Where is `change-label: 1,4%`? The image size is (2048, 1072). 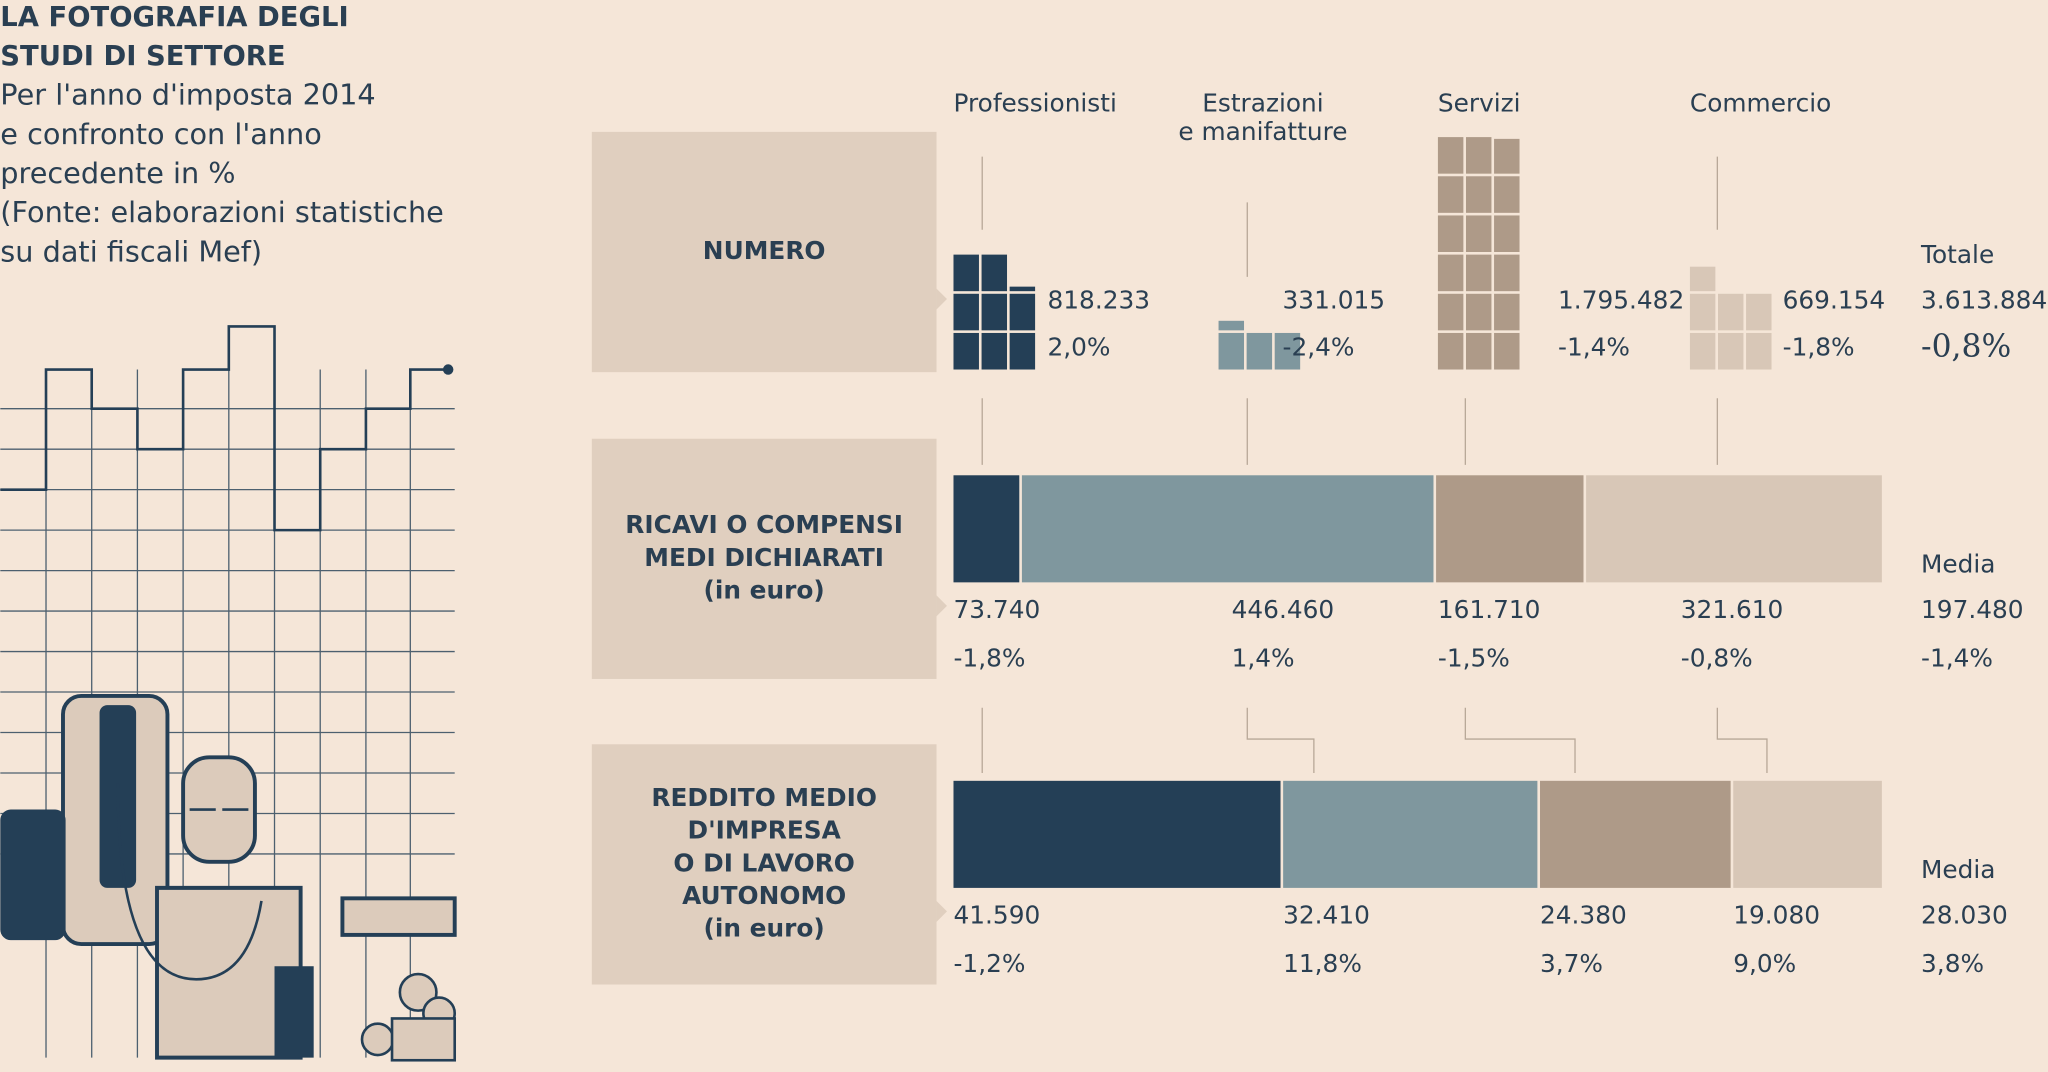 change-label: 1,4% is located at coordinates (1263, 657).